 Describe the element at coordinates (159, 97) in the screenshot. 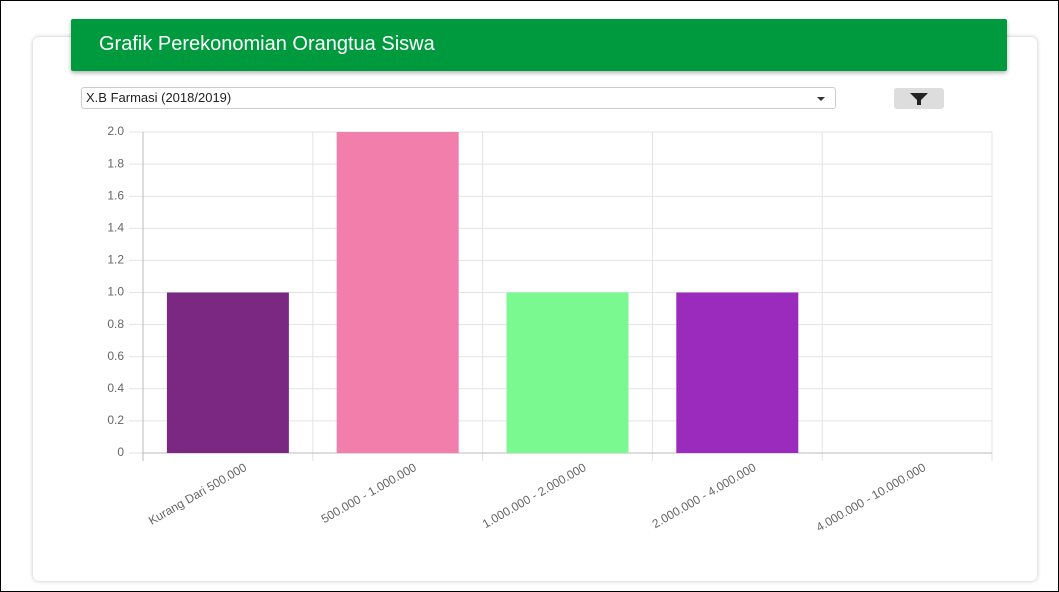

I see `select-value: X.B Farmasi (2018/2019)` at that location.